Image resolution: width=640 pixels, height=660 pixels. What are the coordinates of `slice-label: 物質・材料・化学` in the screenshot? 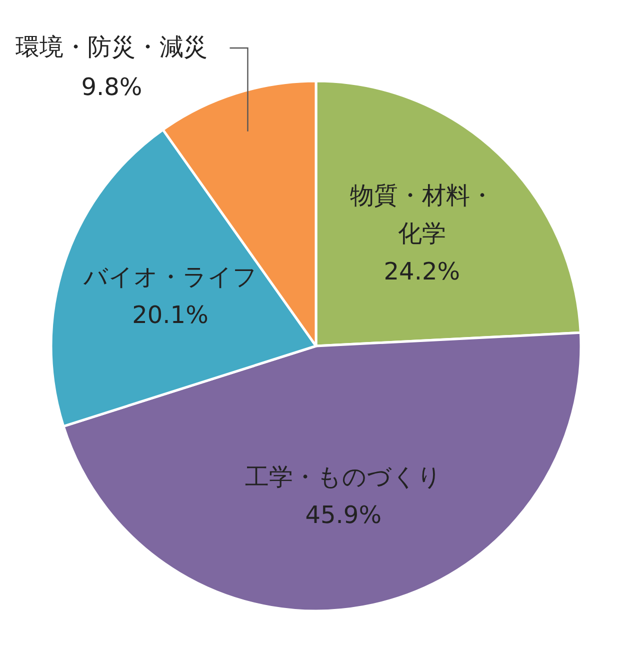 It's located at (422, 214).